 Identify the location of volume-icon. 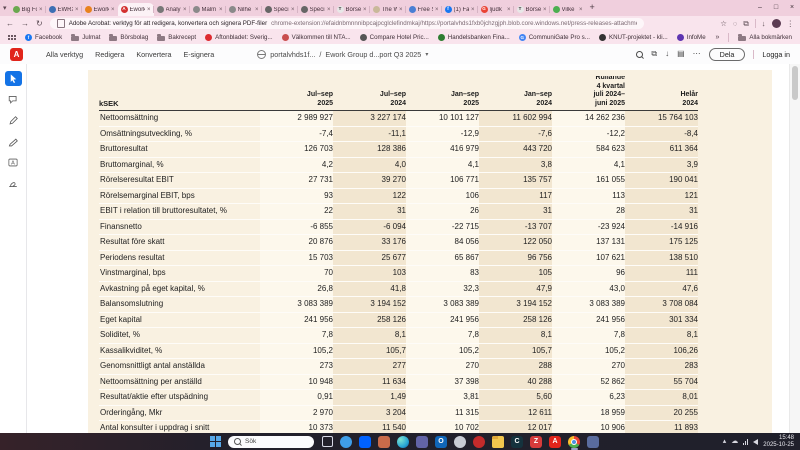
(756, 441).